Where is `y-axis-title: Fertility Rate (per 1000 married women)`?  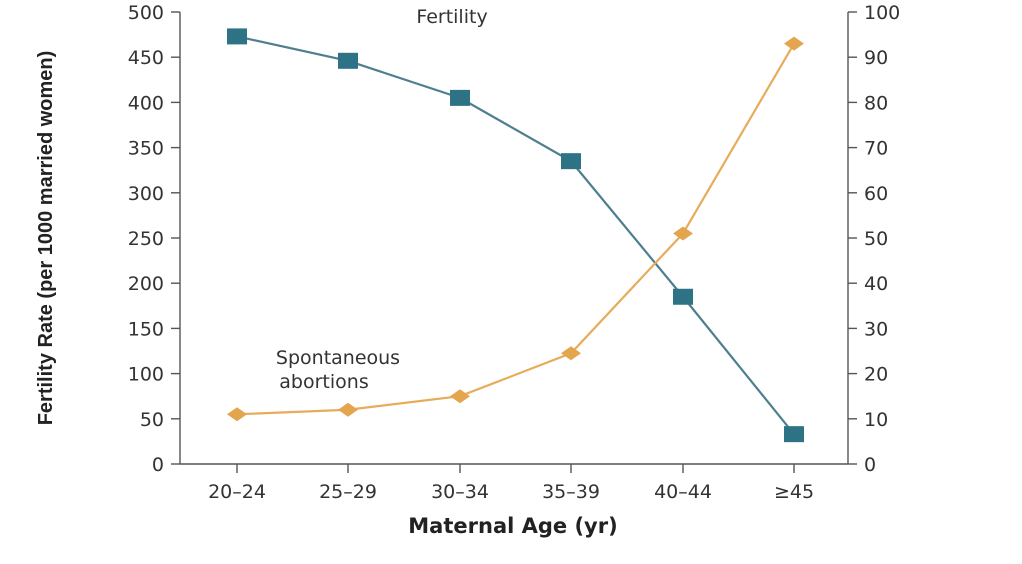 y-axis-title: Fertility Rate (per 1000 married women) is located at coordinates (46, 238).